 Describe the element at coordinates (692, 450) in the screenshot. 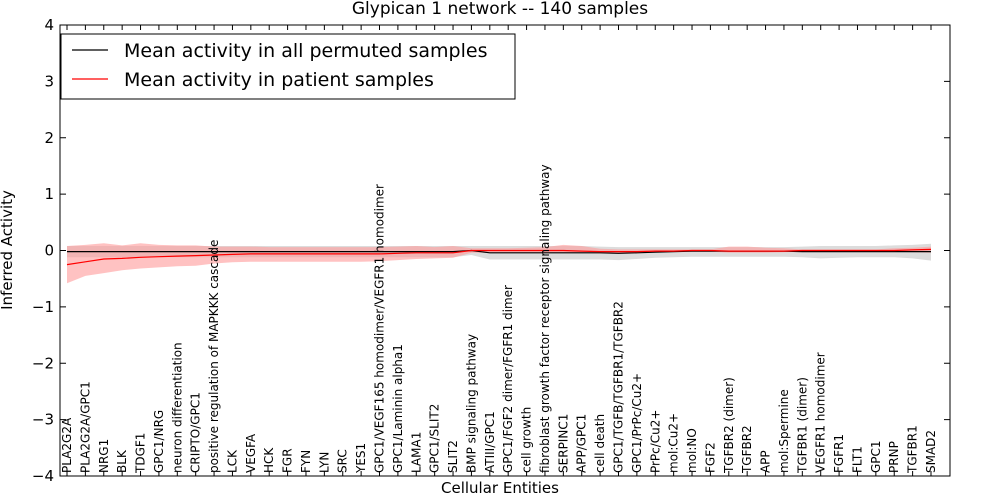

I see `x-tick-label: mol:NO` at that location.